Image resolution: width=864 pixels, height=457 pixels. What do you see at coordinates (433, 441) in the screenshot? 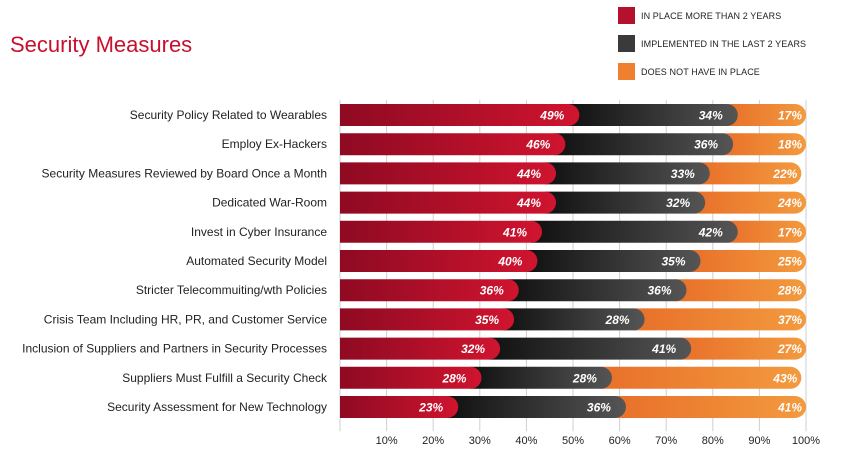
I see `x-tick-label: 20%` at bounding box center [433, 441].